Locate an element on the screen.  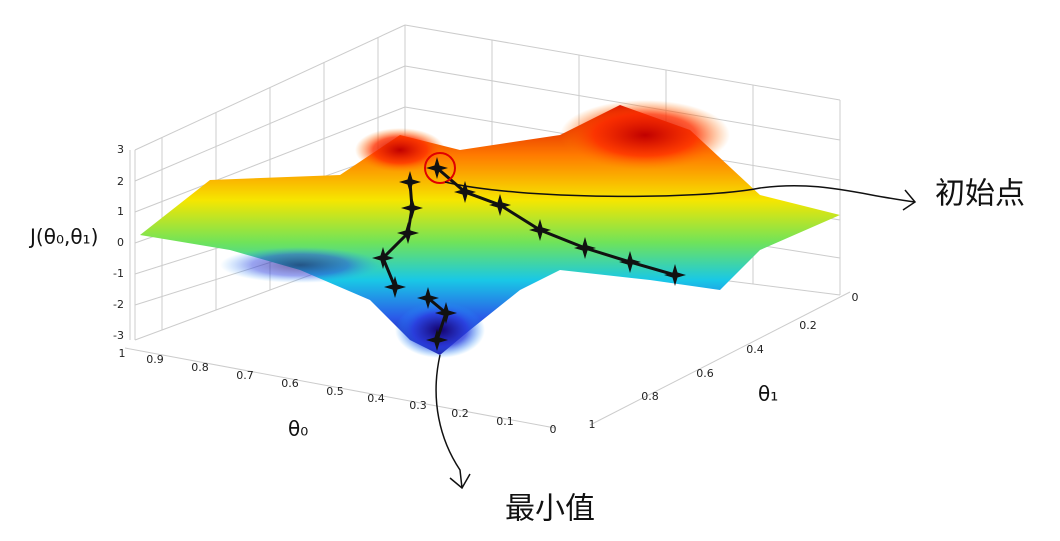
x-tick-label: 0 is located at coordinates (553, 429).